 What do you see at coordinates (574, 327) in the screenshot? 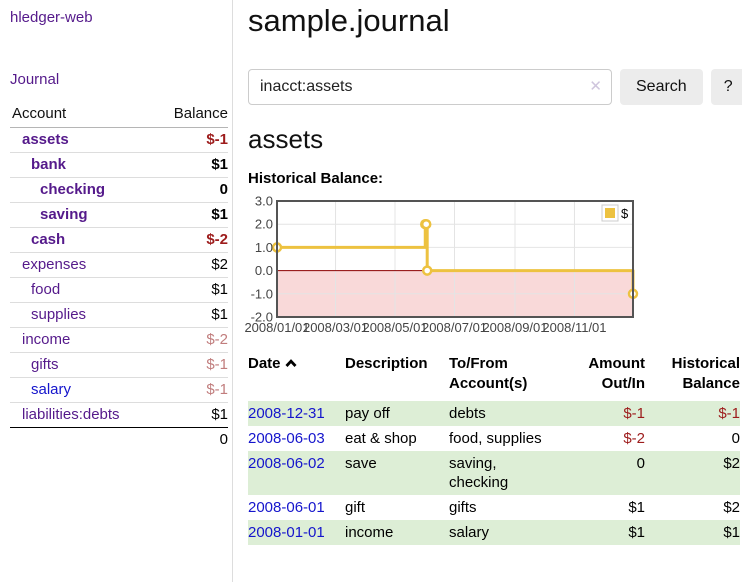
I see `svg-text: 2008/11/01` at bounding box center [574, 327].